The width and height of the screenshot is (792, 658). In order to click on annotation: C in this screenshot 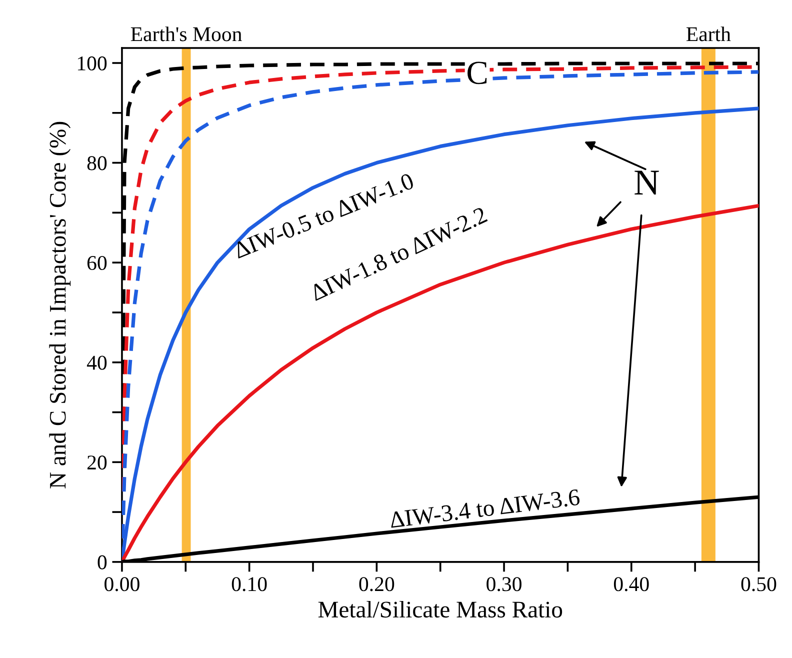, I will do `click(477, 73)`.